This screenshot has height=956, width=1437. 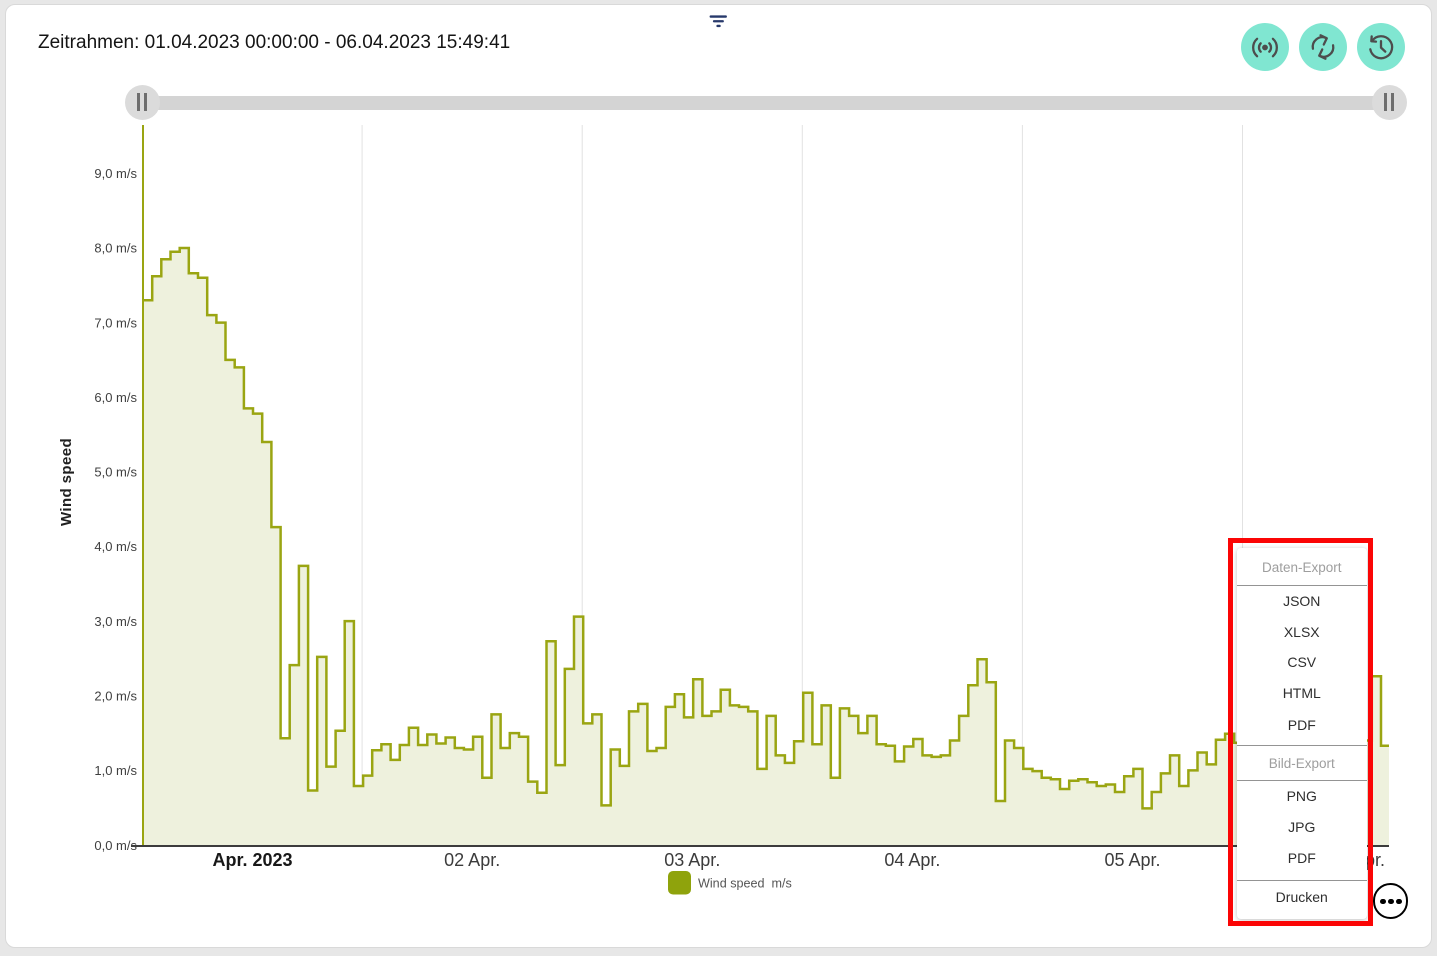 What do you see at coordinates (912, 860) in the screenshot?
I see `svg-text: 04 Apr.` at bounding box center [912, 860].